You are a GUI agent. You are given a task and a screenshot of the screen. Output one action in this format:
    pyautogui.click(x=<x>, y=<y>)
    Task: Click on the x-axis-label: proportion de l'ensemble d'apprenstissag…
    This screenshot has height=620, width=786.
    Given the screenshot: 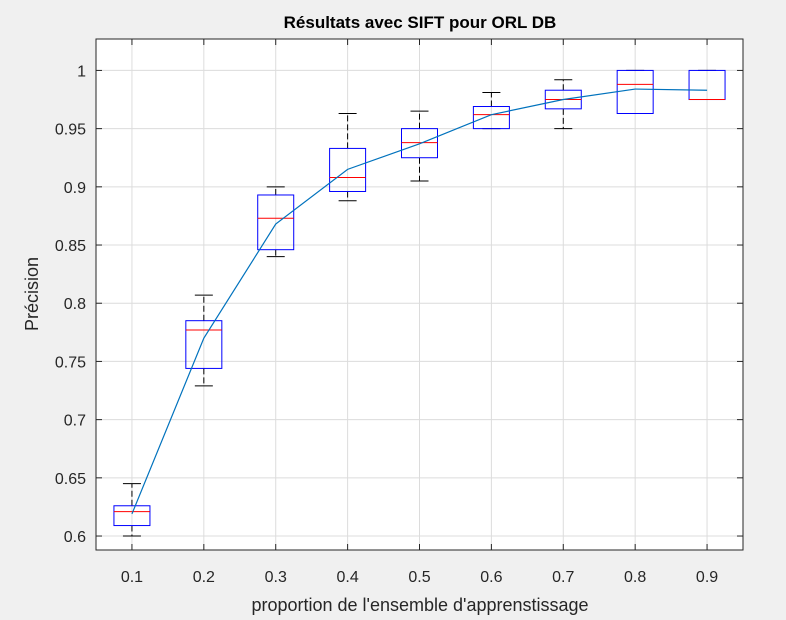 What is the action you would take?
    pyautogui.click(x=419, y=605)
    